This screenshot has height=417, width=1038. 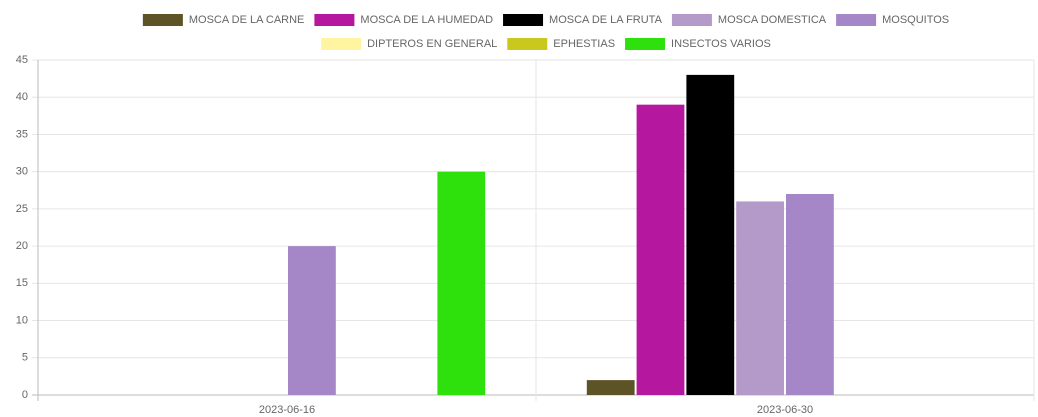 What do you see at coordinates (785, 410) in the screenshot?
I see `x-tick-label: 2023-06-30` at bounding box center [785, 410].